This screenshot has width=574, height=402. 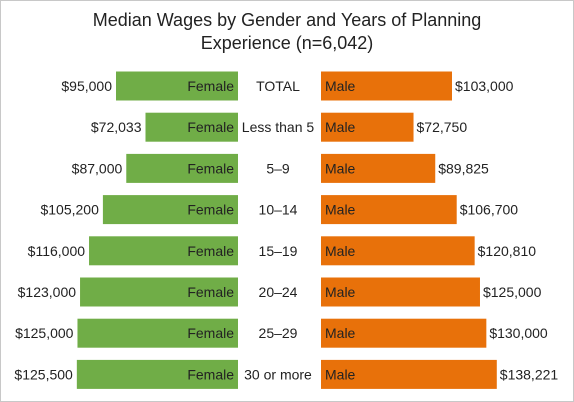 I want to click on male-value-label: $138,221, so click(x=529, y=374).